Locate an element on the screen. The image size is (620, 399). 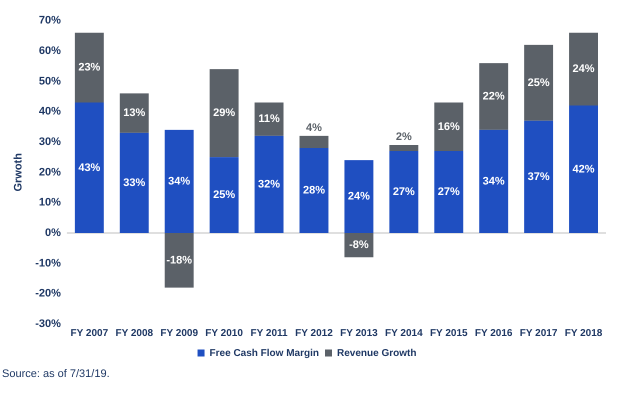
y-tick-label: 0% is located at coordinates (53, 233).